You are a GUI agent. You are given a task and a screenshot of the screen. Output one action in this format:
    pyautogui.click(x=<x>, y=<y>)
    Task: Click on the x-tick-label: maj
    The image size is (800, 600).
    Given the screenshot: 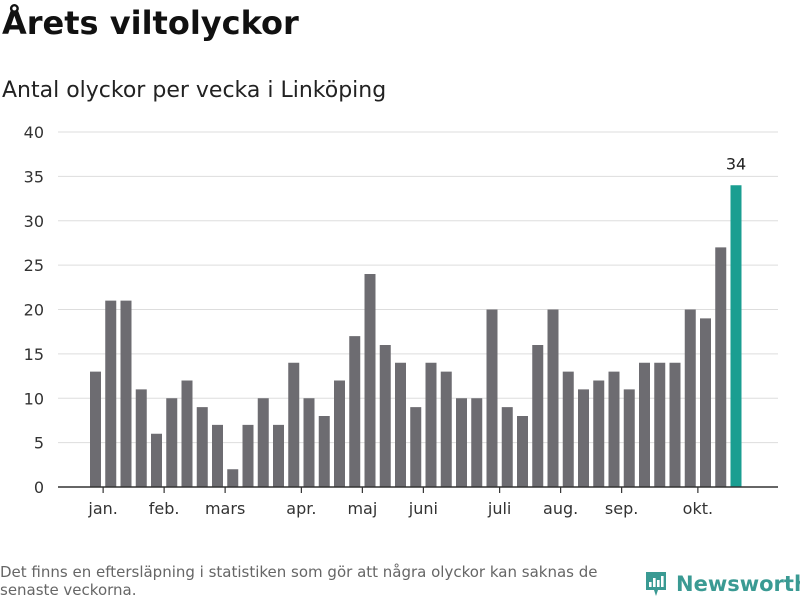 What is the action you would take?
    pyautogui.click(x=362, y=508)
    